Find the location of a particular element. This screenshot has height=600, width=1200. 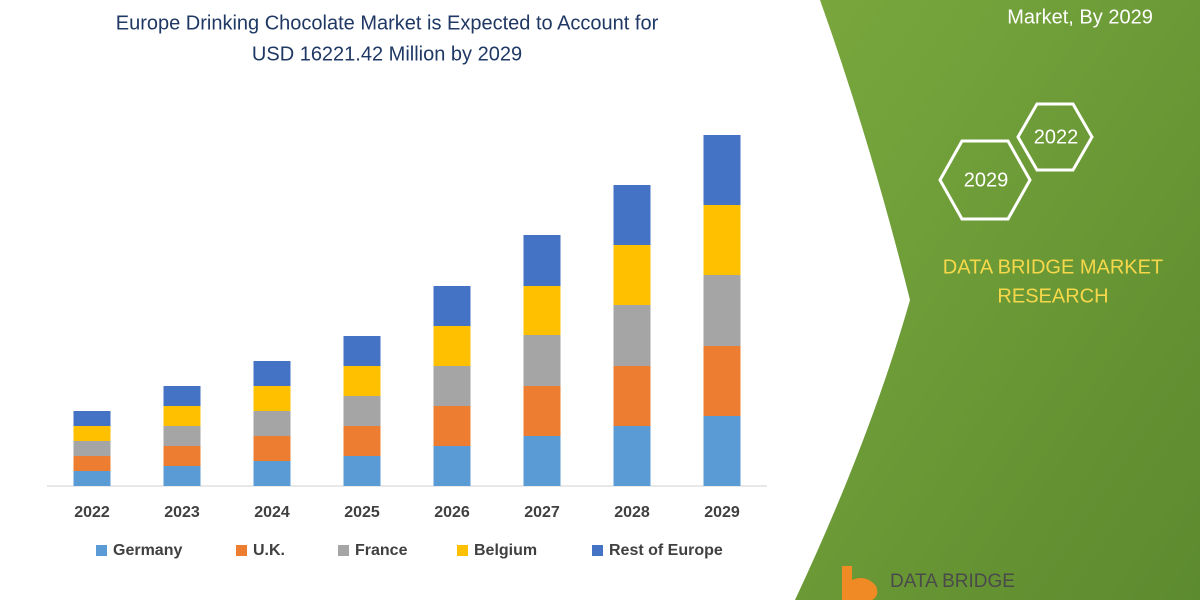

brand-text: RESEARCH is located at coordinates (1052, 296).